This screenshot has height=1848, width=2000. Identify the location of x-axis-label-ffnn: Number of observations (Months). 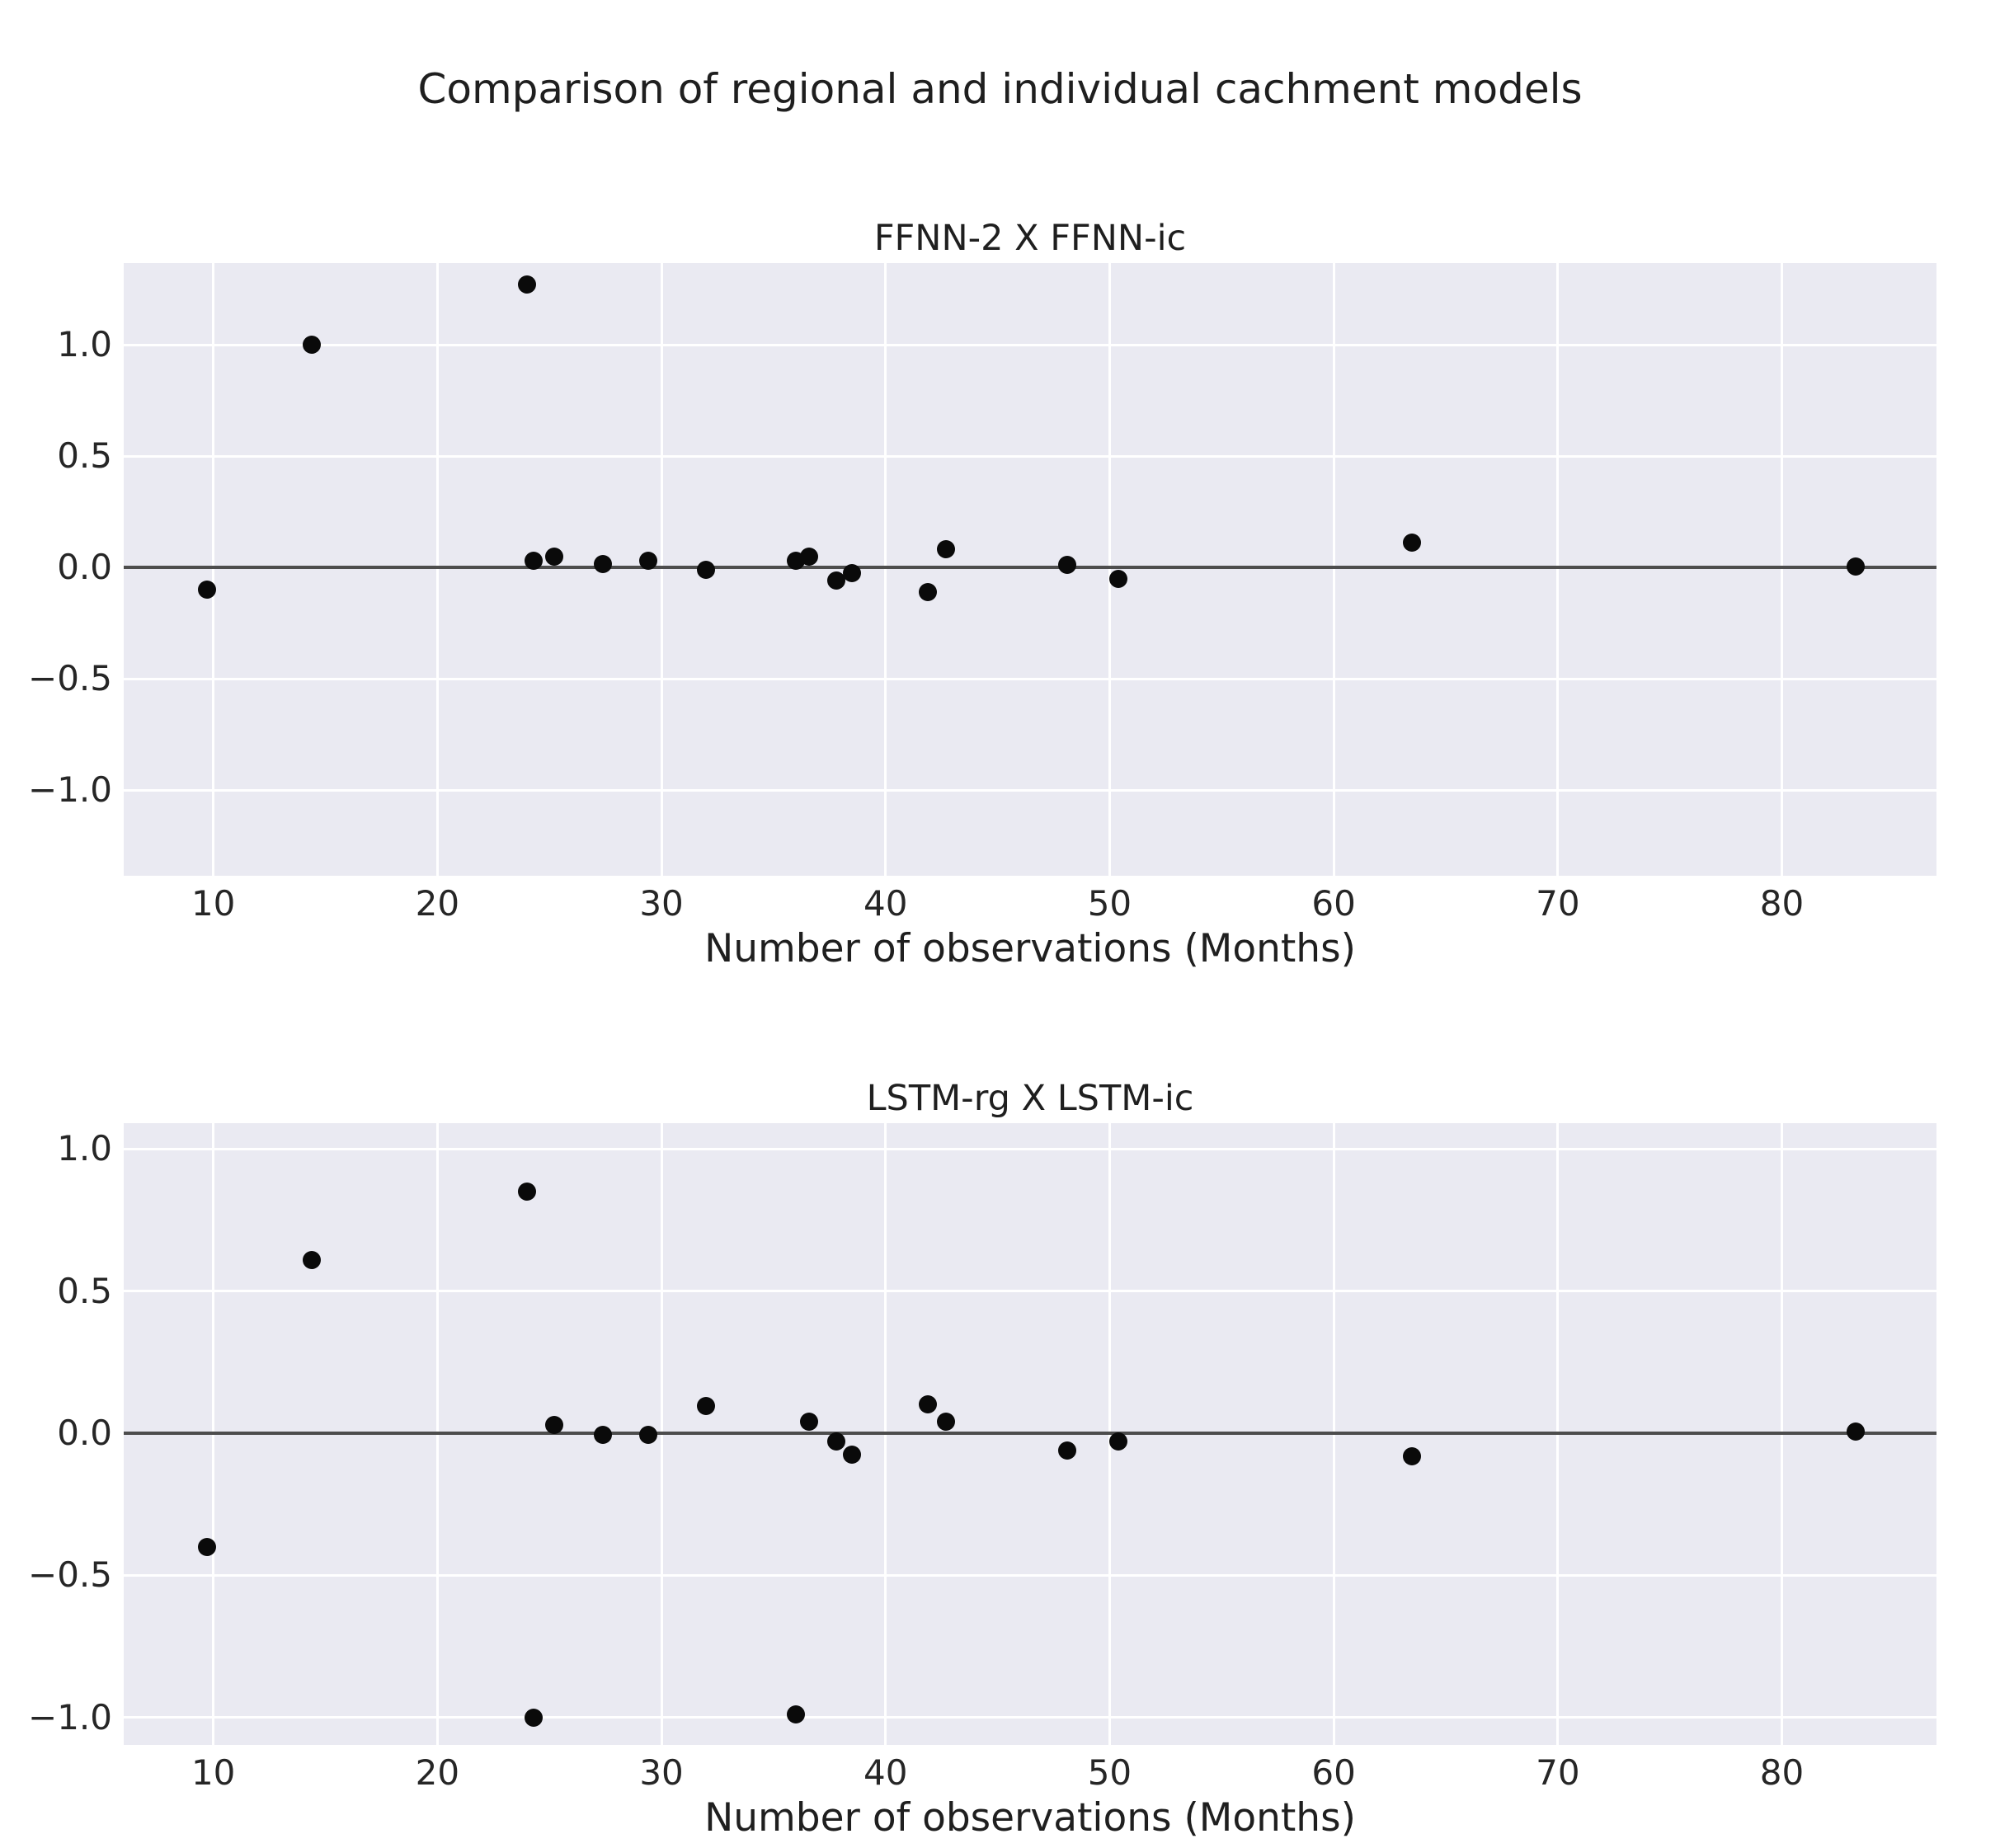
(1030, 948).